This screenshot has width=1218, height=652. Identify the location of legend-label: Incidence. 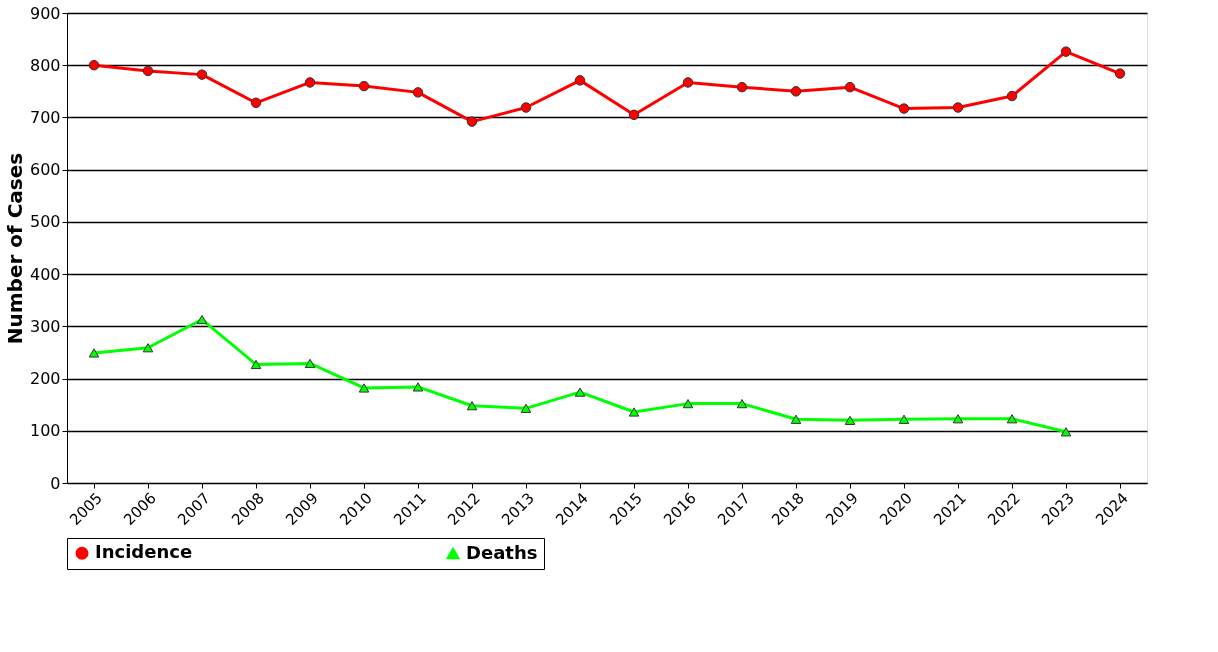
(144, 552).